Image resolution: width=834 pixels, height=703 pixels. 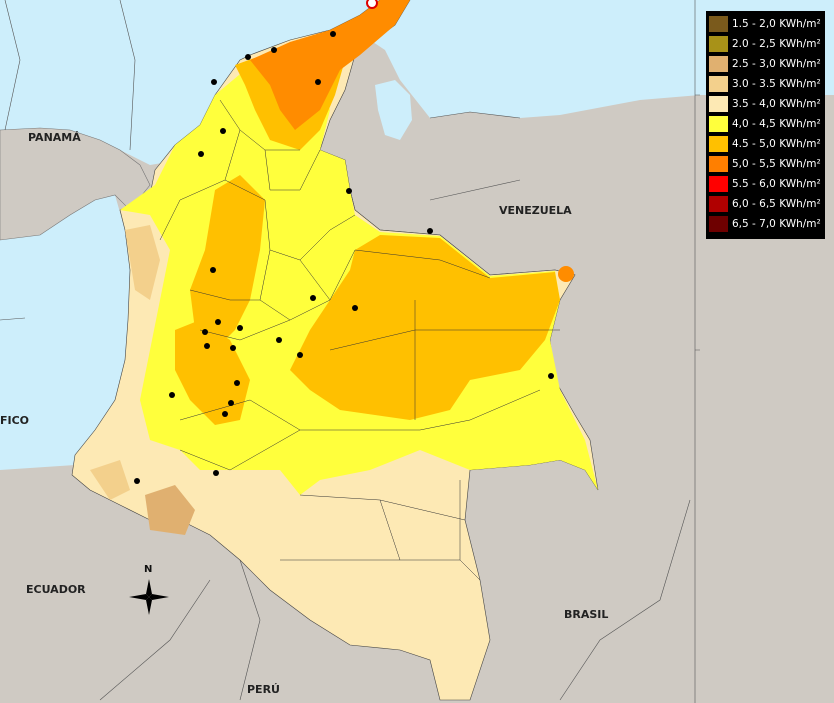 What do you see at coordinates (149, 597) in the screenshot?
I see `compass-icon` at bounding box center [149, 597].